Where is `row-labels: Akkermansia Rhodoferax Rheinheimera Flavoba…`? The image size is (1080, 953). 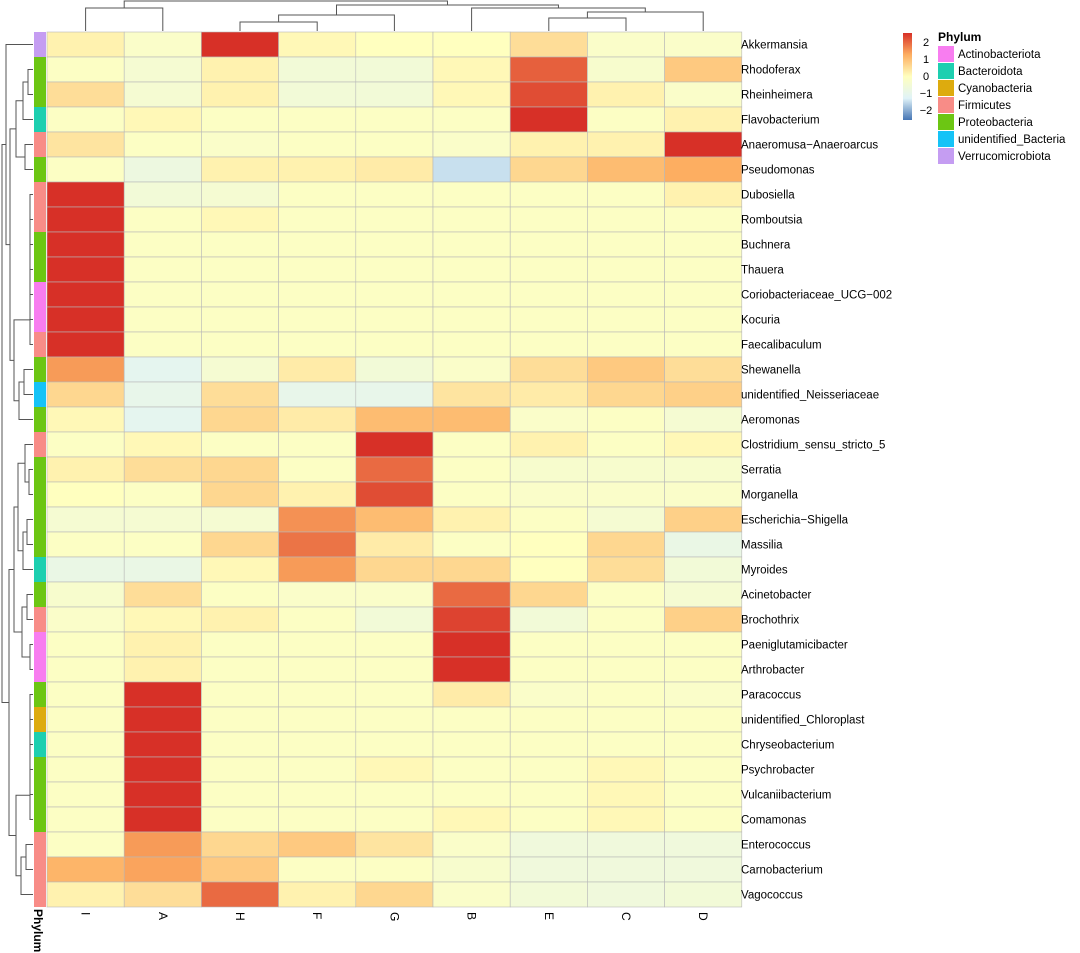 row-labels: Akkermansia Rhodoferax Rheinheimera Flavoba… is located at coordinates (816, 471).